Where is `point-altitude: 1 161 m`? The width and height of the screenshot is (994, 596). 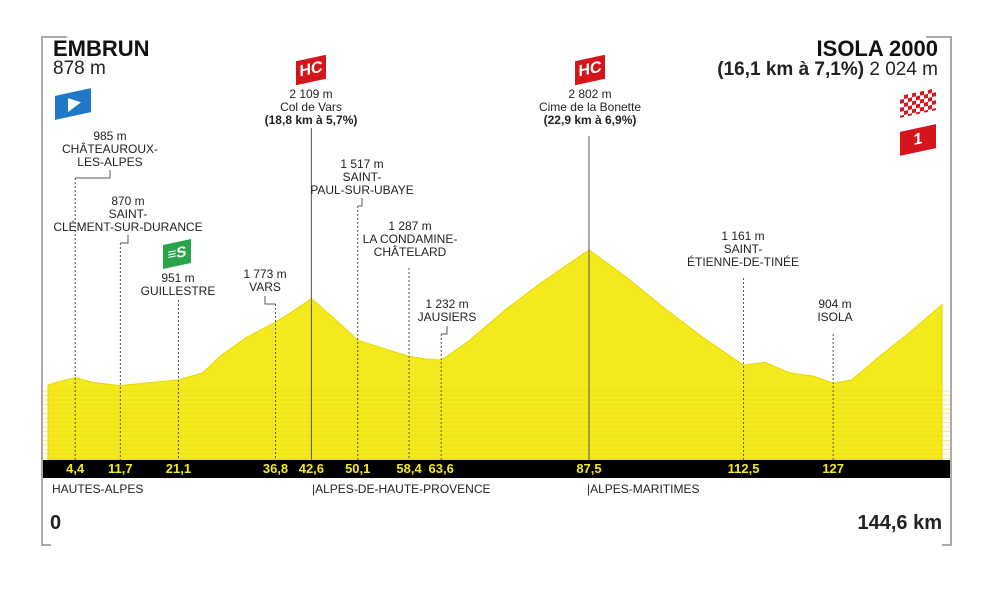 point-altitude: 1 161 m is located at coordinates (743, 236).